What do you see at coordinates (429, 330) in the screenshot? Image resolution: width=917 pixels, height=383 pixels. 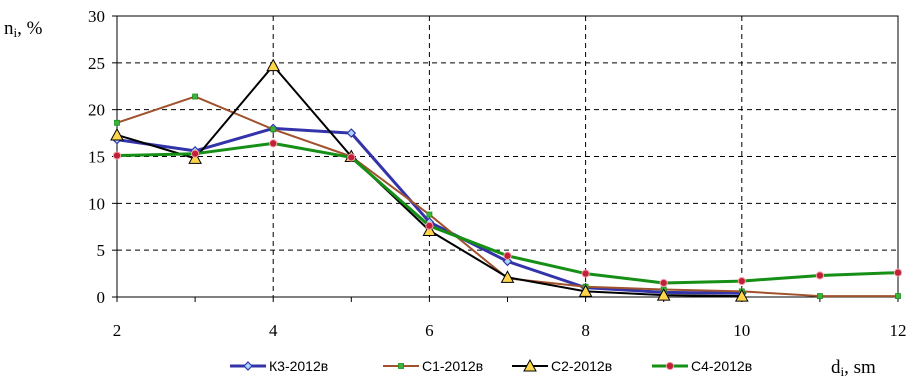 I see `x-tick-label: 6` at bounding box center [429, 330].